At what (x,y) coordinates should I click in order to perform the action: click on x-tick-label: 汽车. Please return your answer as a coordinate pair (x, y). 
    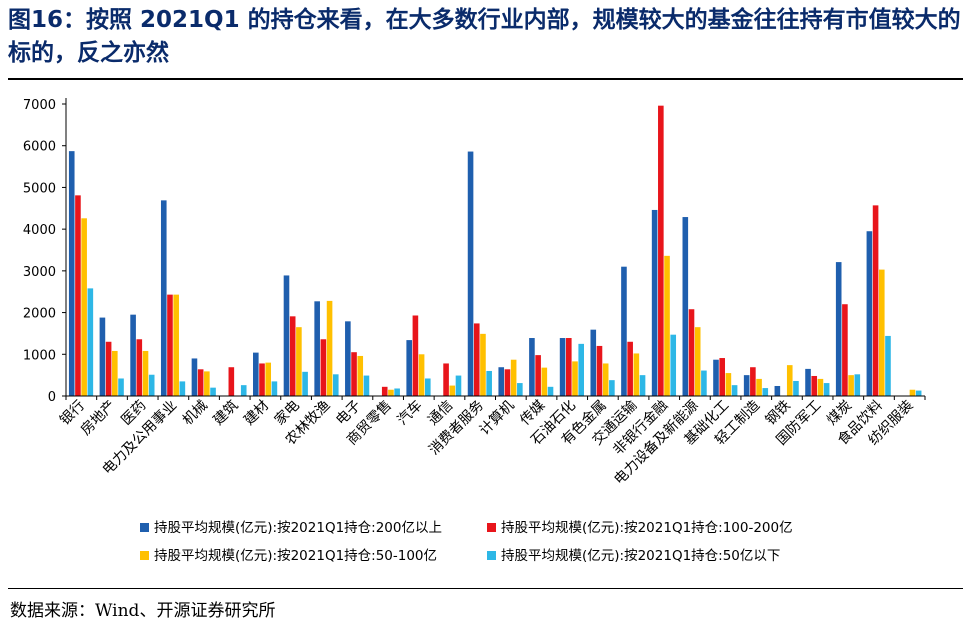
    Looking at the image, I should click on (410, 413).